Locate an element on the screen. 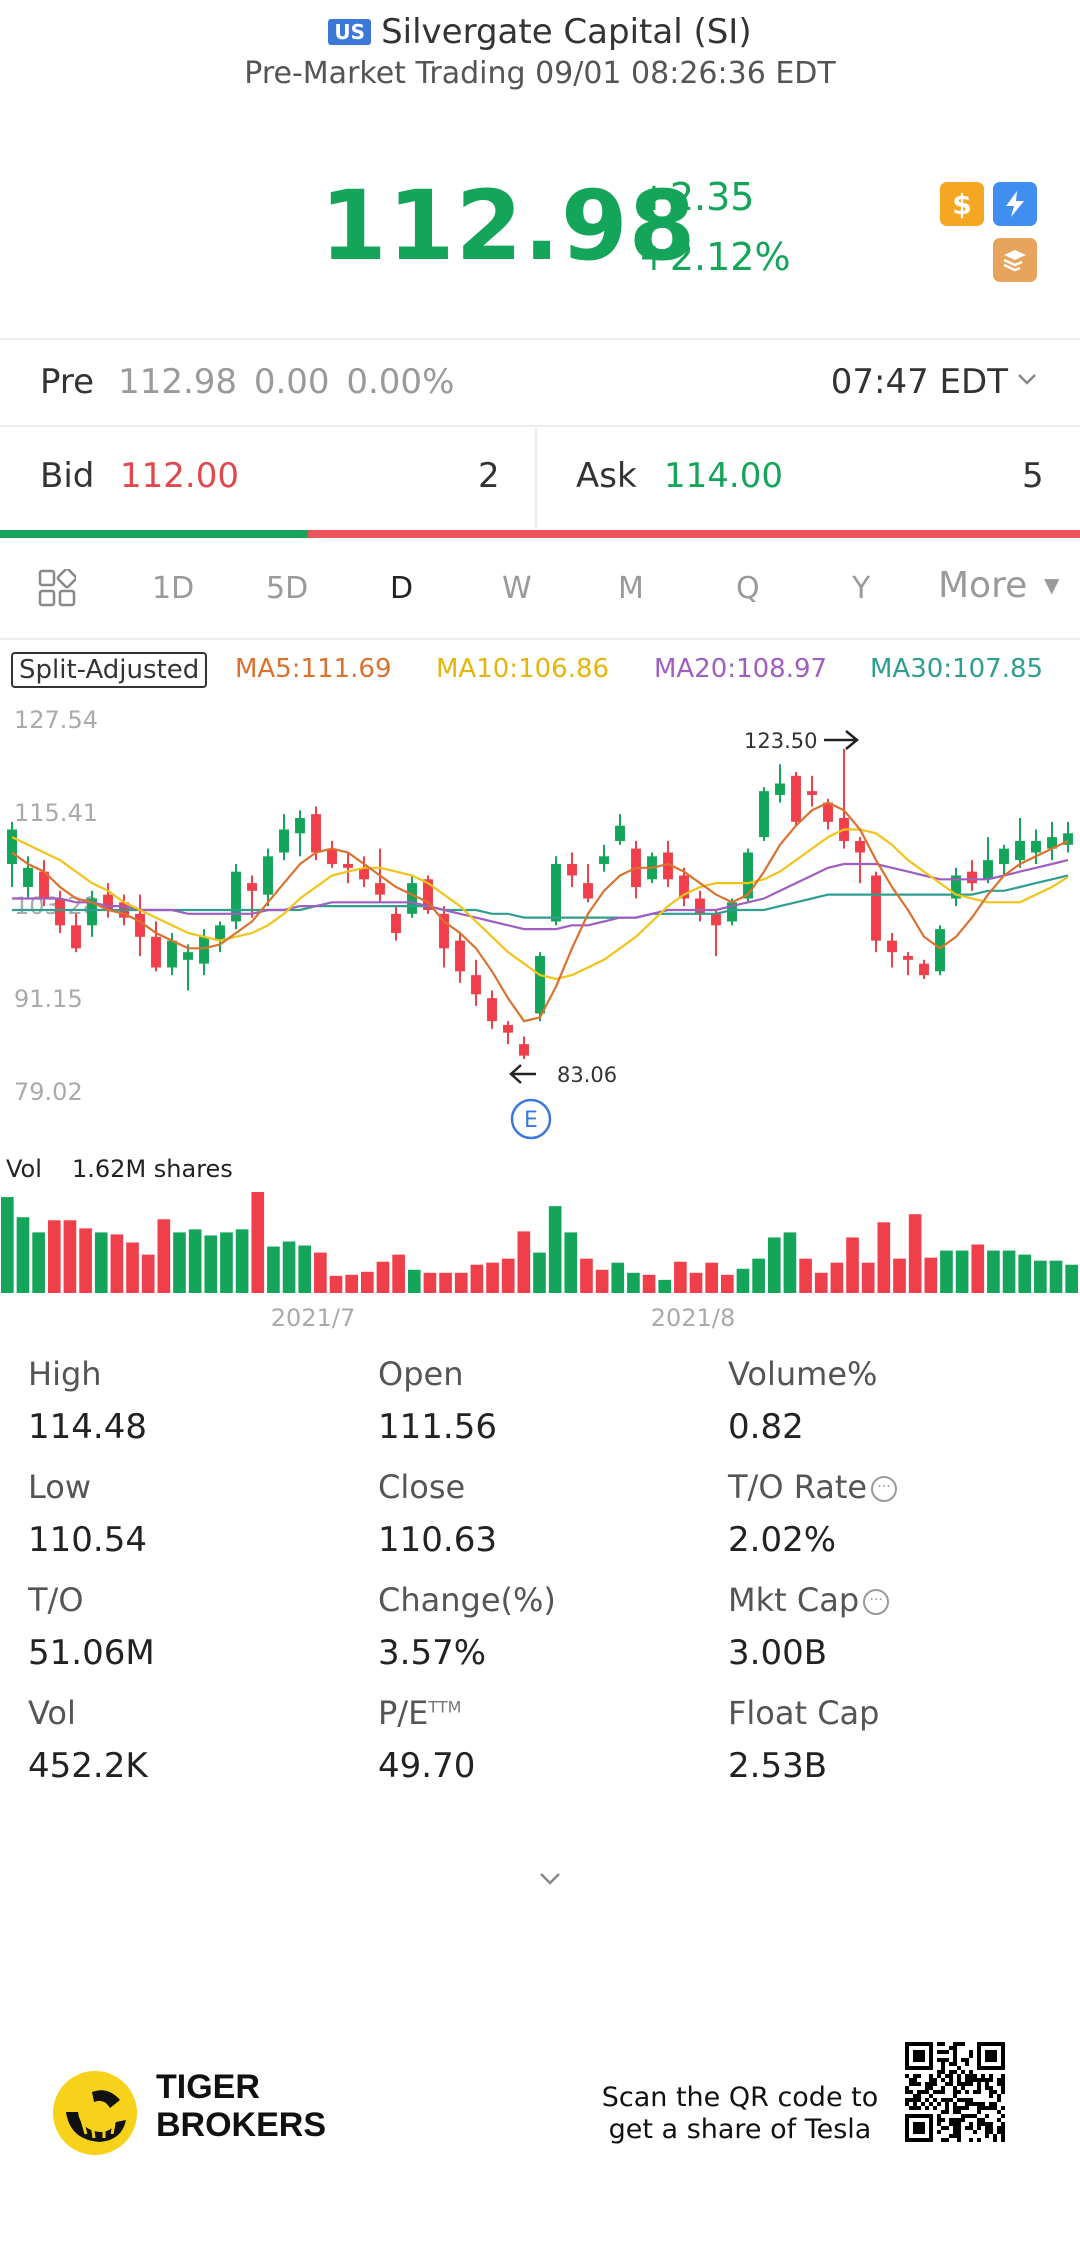 The height and width of the screenshot is (2259, 1080). price-change-pct: +2.12% is located at coordinates (714, 257).